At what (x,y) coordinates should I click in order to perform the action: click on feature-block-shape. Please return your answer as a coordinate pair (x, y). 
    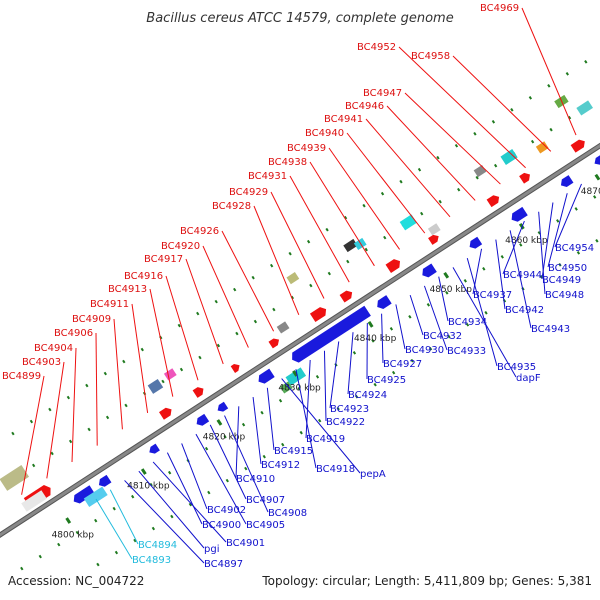
    Looking at the image, I should click on (584, 108).